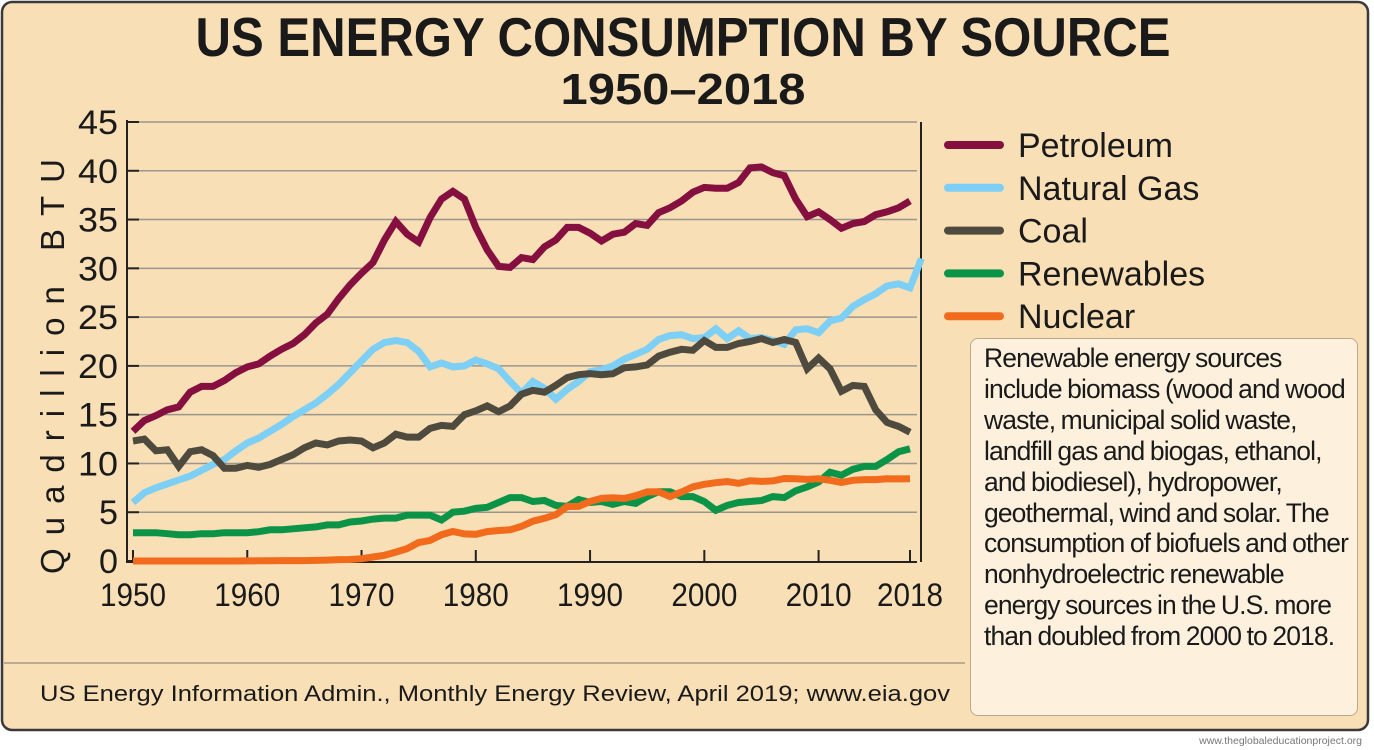  Describe the element at coordinates (98, 221) in the screenshot. I see `y-tick-label: 35` at that location.